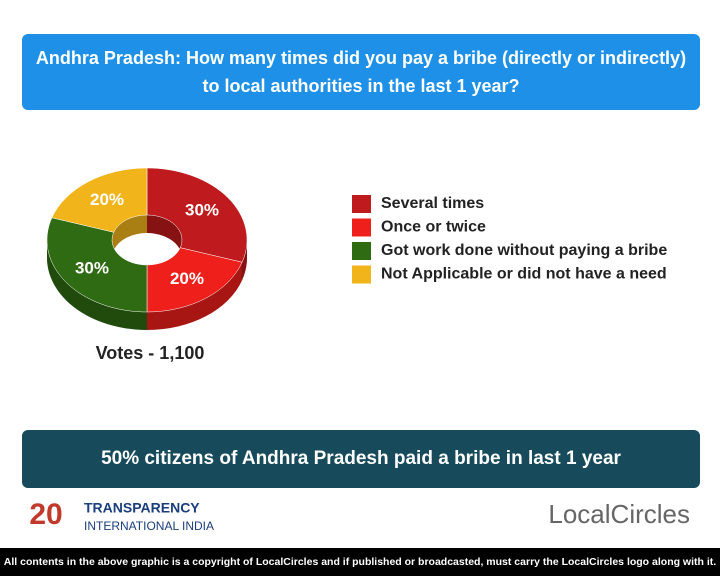 Image resolution: width=720 pixels, height=576 pixels. I want to click on localcircles-logo: LocalCircles, so click(619, 514).